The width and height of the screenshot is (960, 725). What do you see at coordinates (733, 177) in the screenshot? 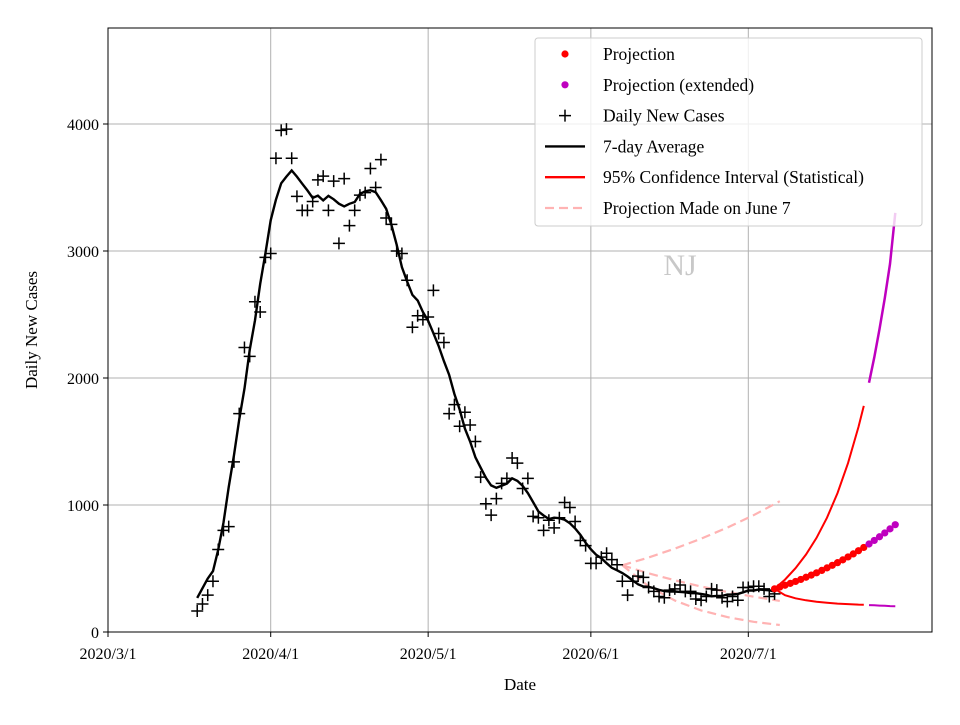
I see `legend-label: 95% Confidence Interval (Statistical)` at bounding box center [733, 177].